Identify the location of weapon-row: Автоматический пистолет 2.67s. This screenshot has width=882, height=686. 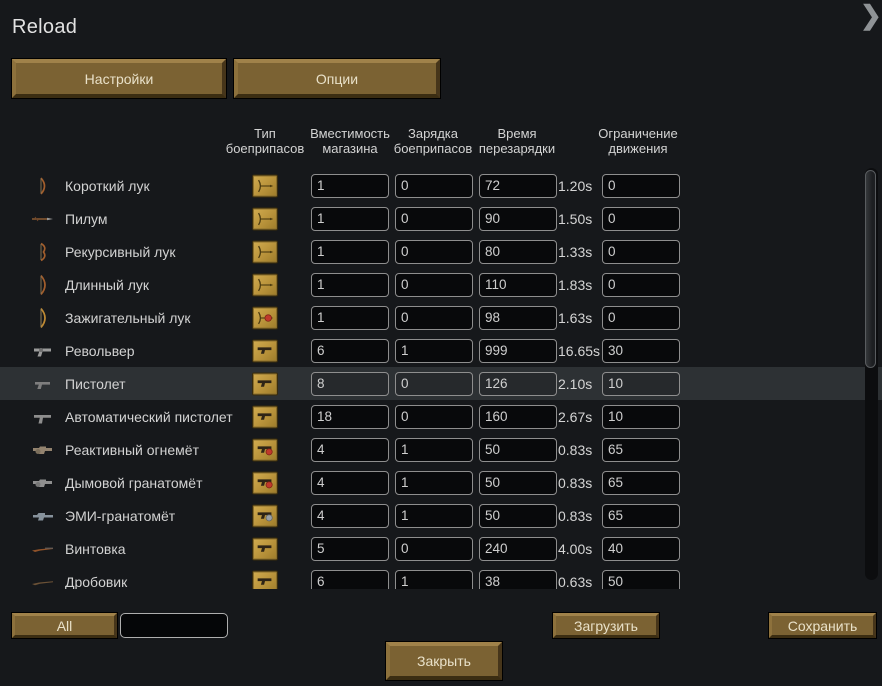
(441, 416).